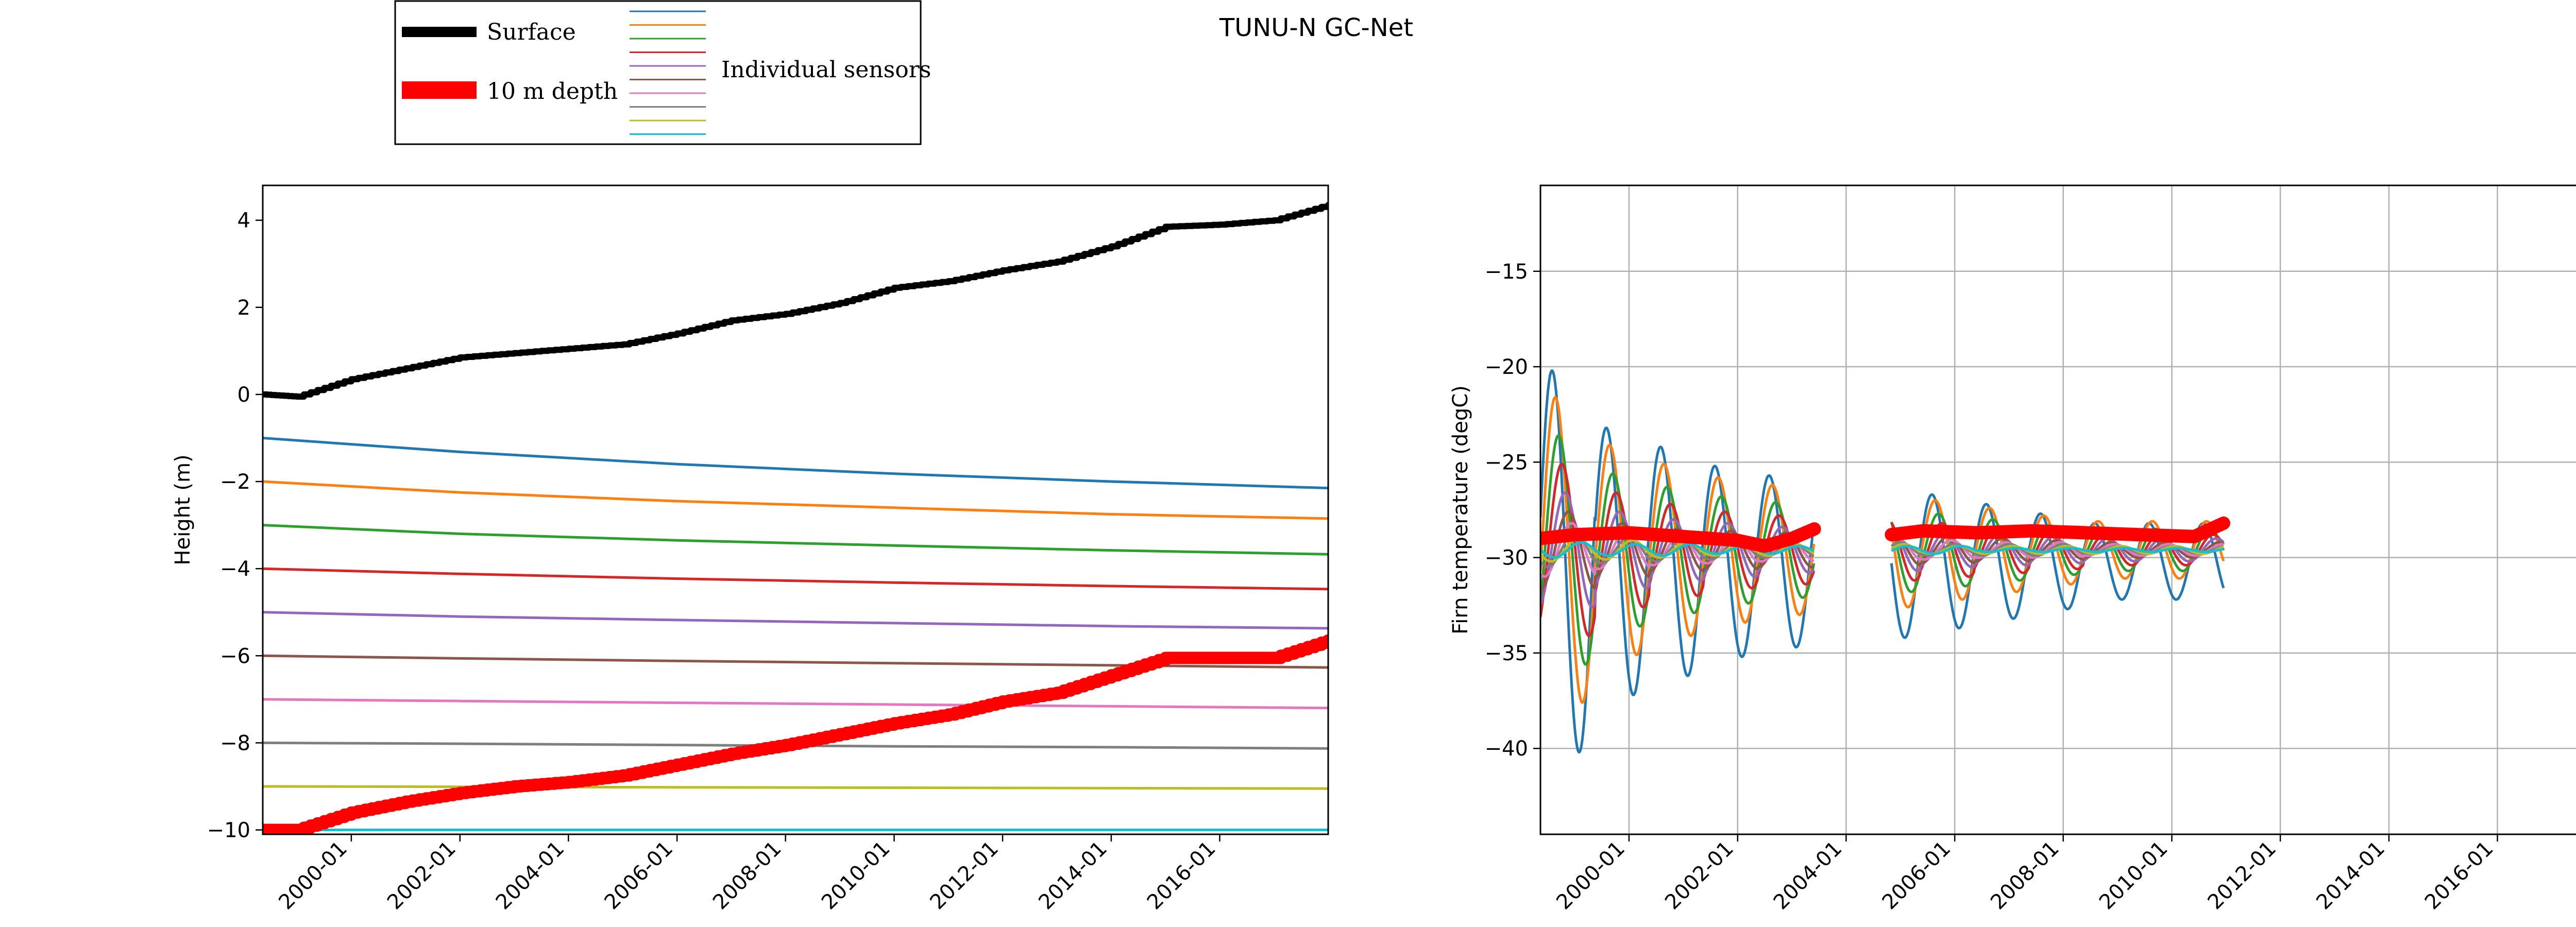 The height and width of the screenshot is (927, 2576). Describe the element at coordinates (313, 876) in the screenshot. I see `height-x-tick-label: 2000-01` at that location.